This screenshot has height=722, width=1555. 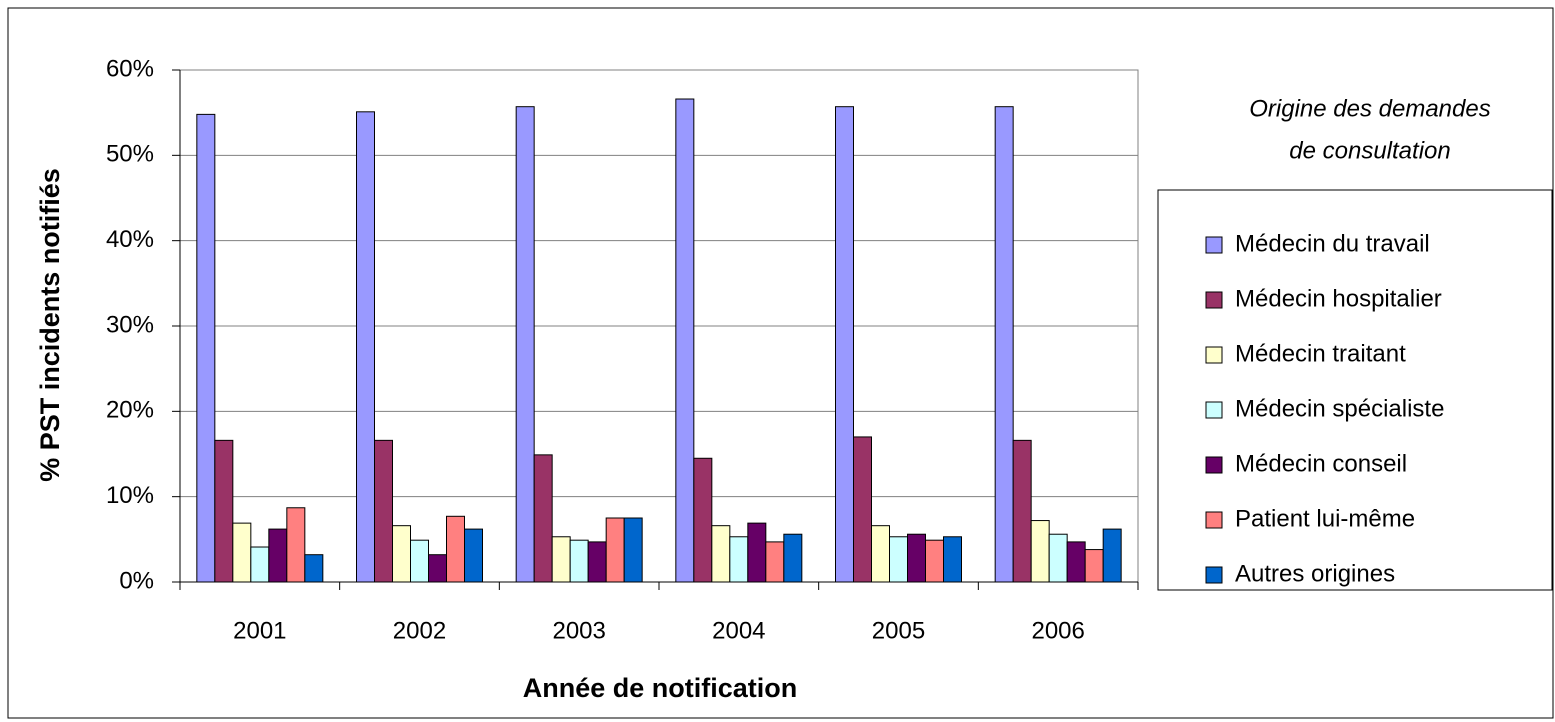 What do you see at coordinates (898, 630) in the screenshot?
I see `x-tick-label: 2005` at bounding box center [898, 630].